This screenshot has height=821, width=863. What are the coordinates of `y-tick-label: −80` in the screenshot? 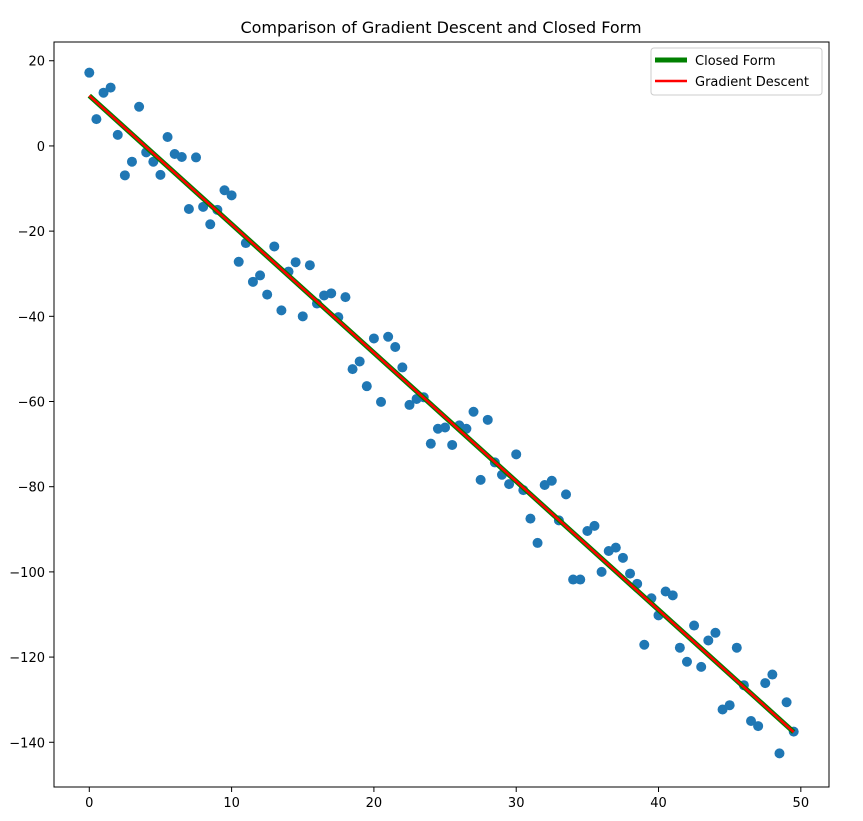 It's located at (31, 488).